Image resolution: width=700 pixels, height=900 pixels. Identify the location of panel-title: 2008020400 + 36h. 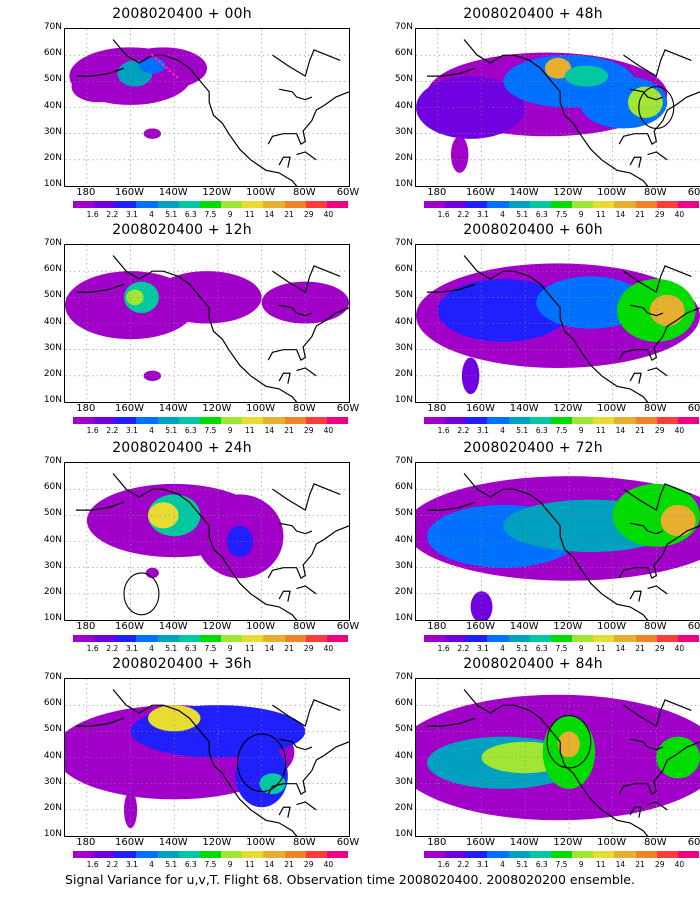
(182, 664).